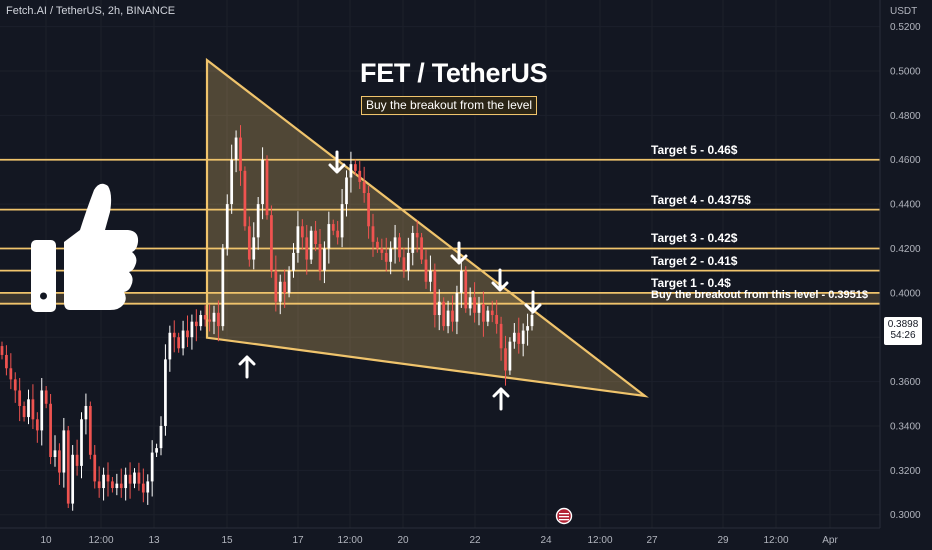  I want to click on thumbs-up-icon, so click(85, 247).